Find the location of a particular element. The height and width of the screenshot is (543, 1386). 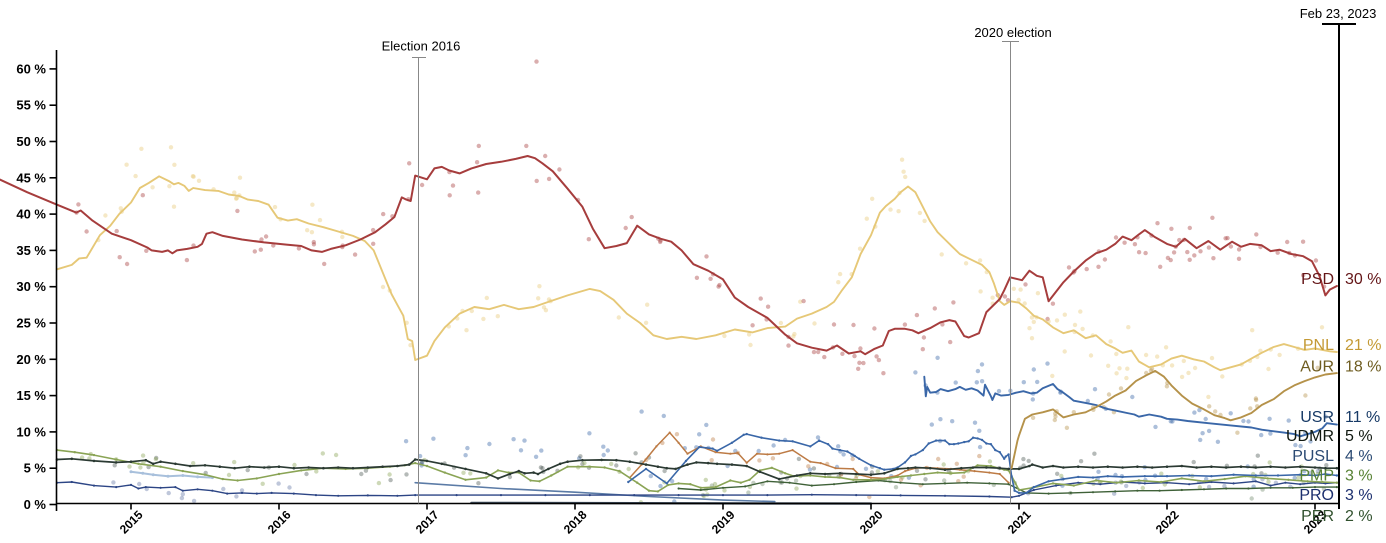

svg-text: 21 % is located at coordinates (1363, 345).